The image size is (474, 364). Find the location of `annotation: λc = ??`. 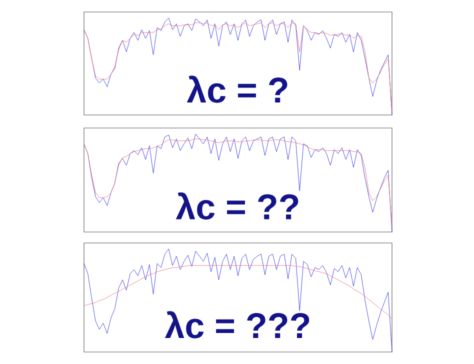

annotation: λc = ?? is located at coordinates (237, 206).